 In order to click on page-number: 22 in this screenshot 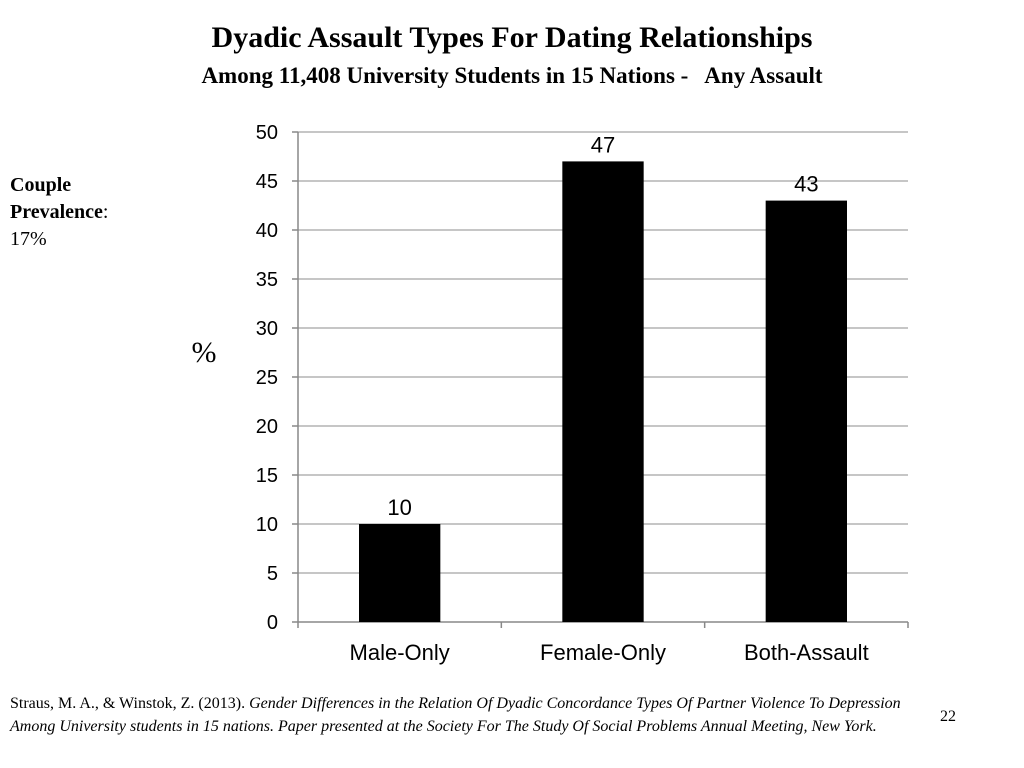, I will do `click(948, 716)`.